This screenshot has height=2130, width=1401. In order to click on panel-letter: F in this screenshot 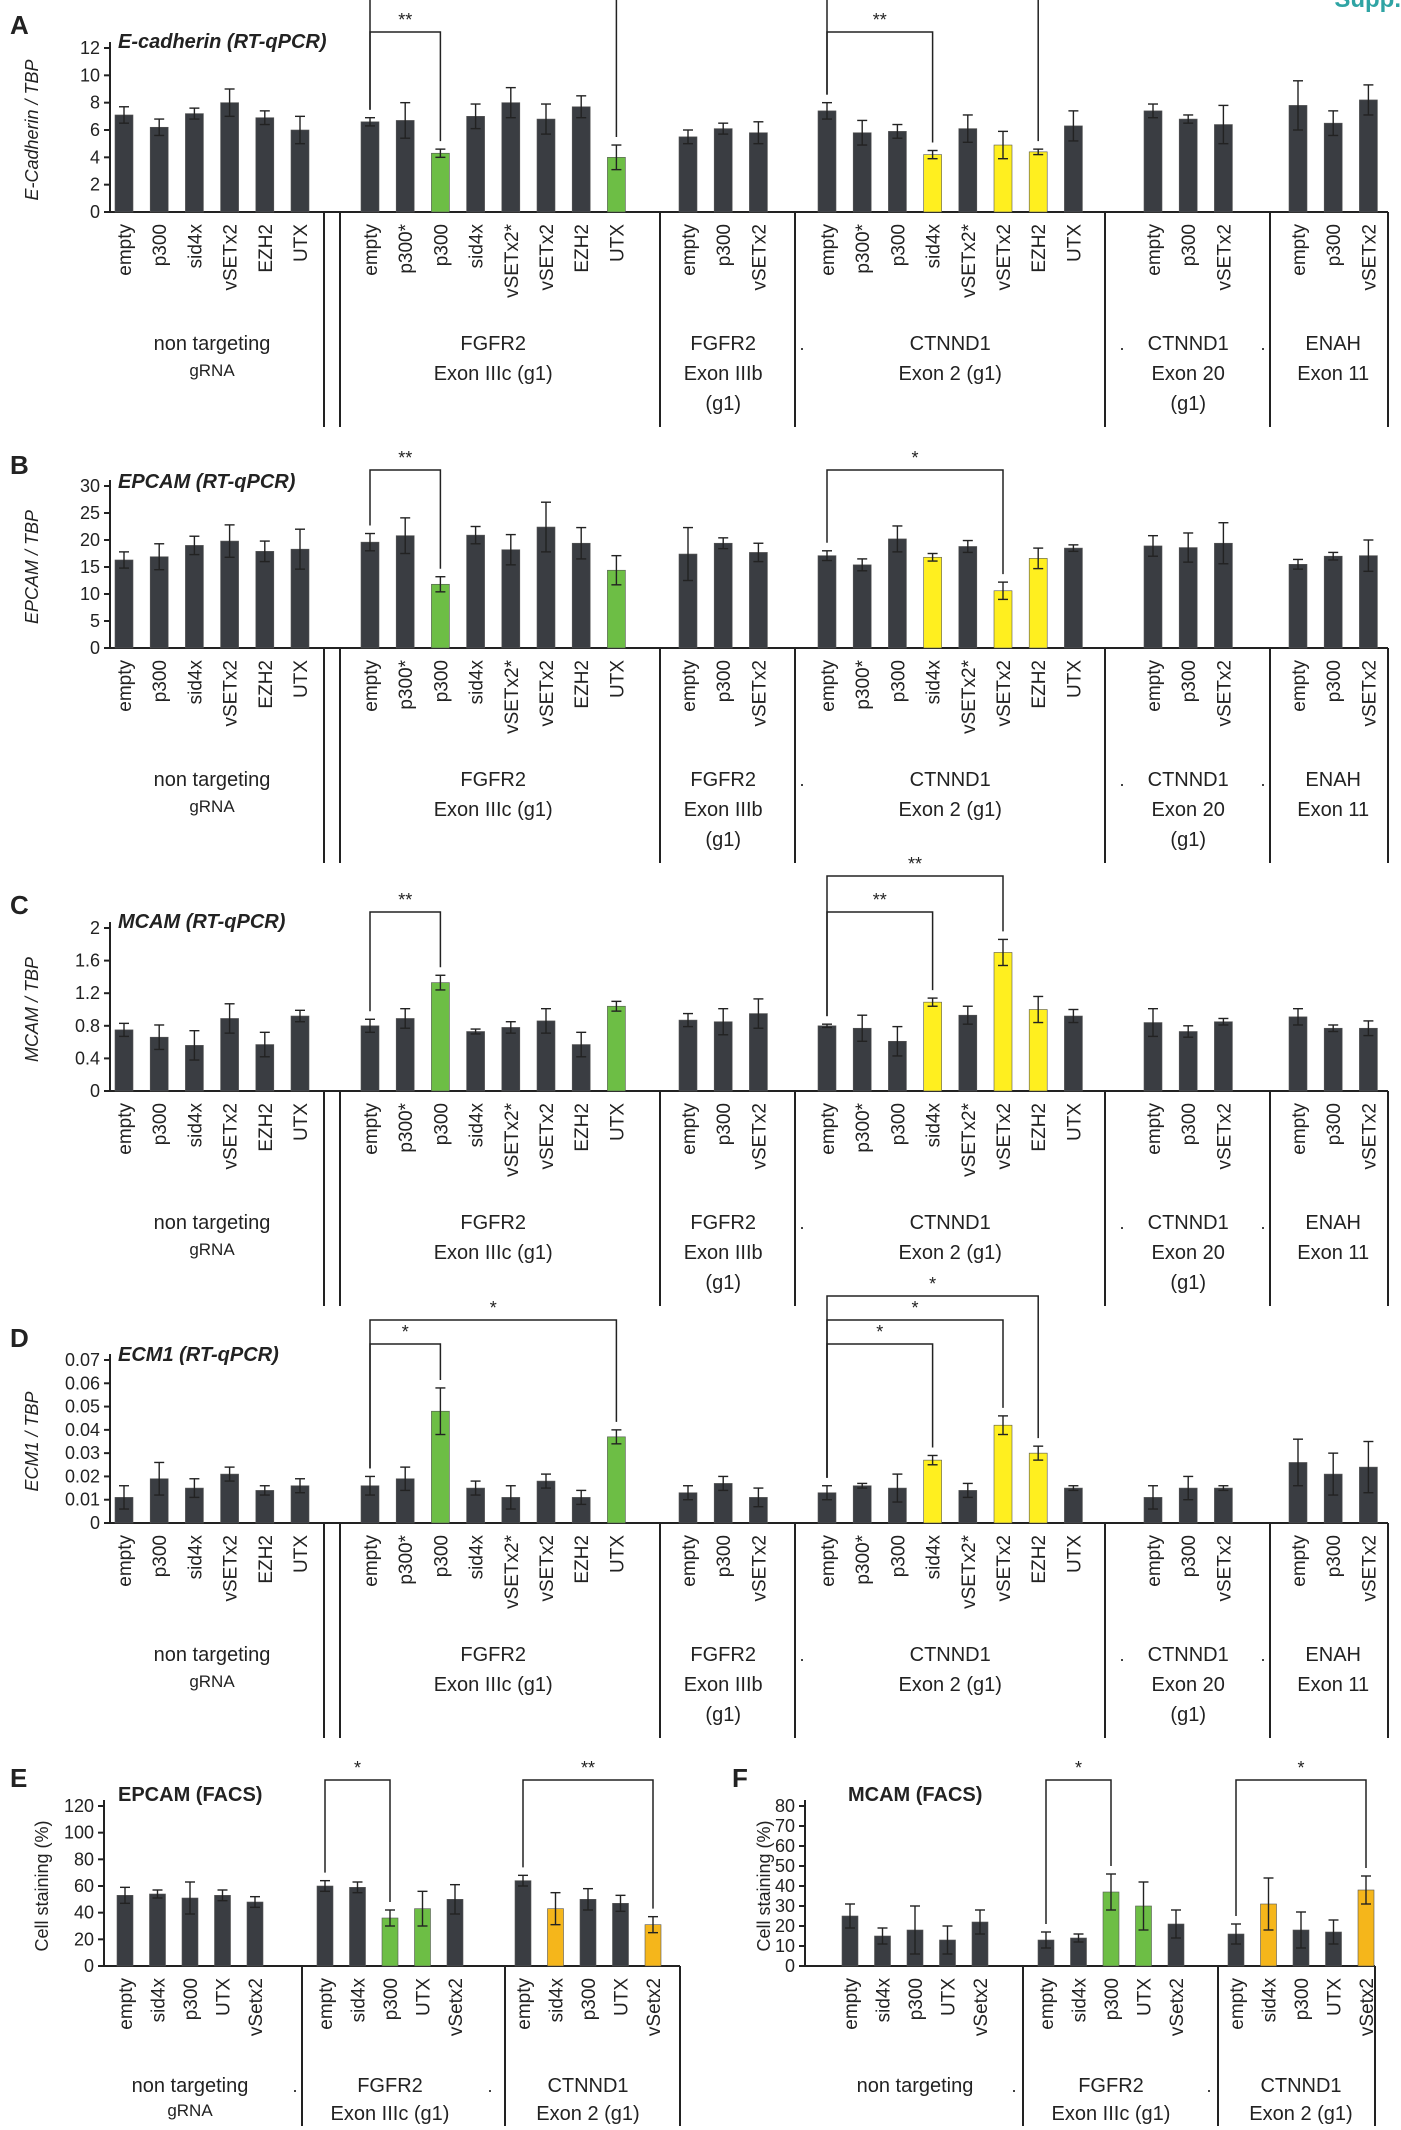, I will do `click(740, 1778)`.